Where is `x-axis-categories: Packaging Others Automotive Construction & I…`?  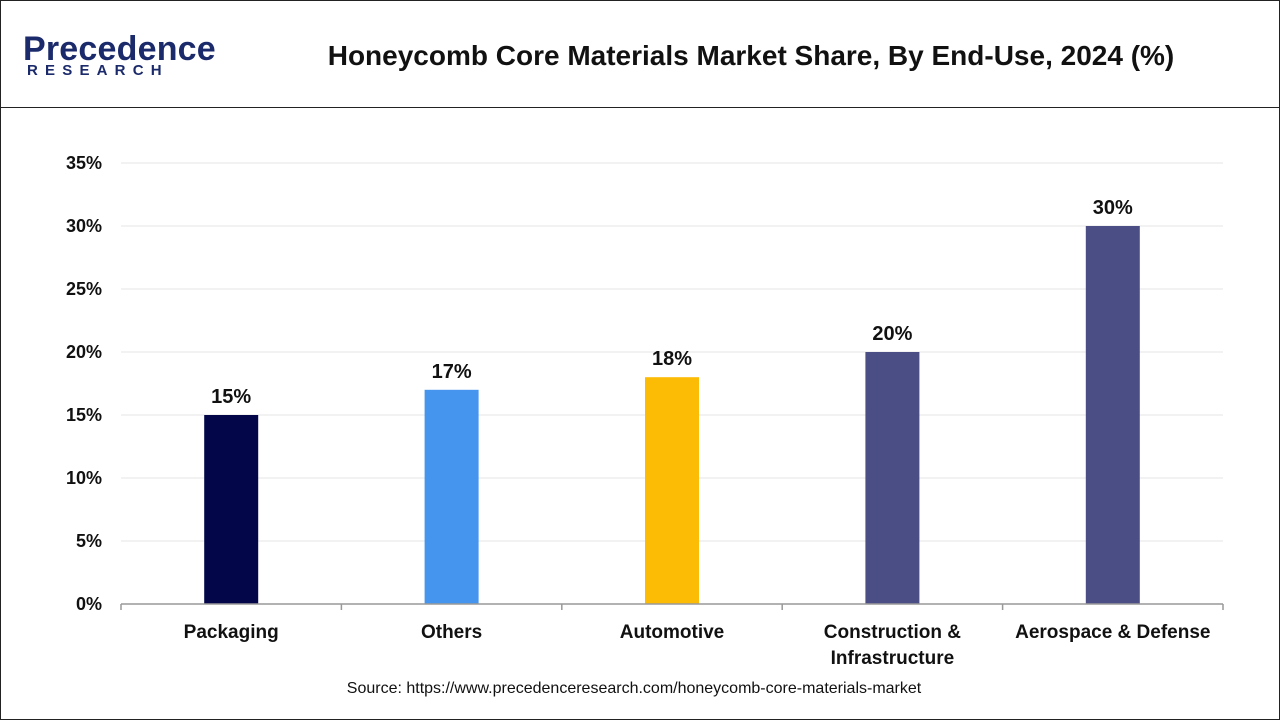 x-axis-categories: Packaging Others Automotive Construction & I… is located at coordinates (697, 645).